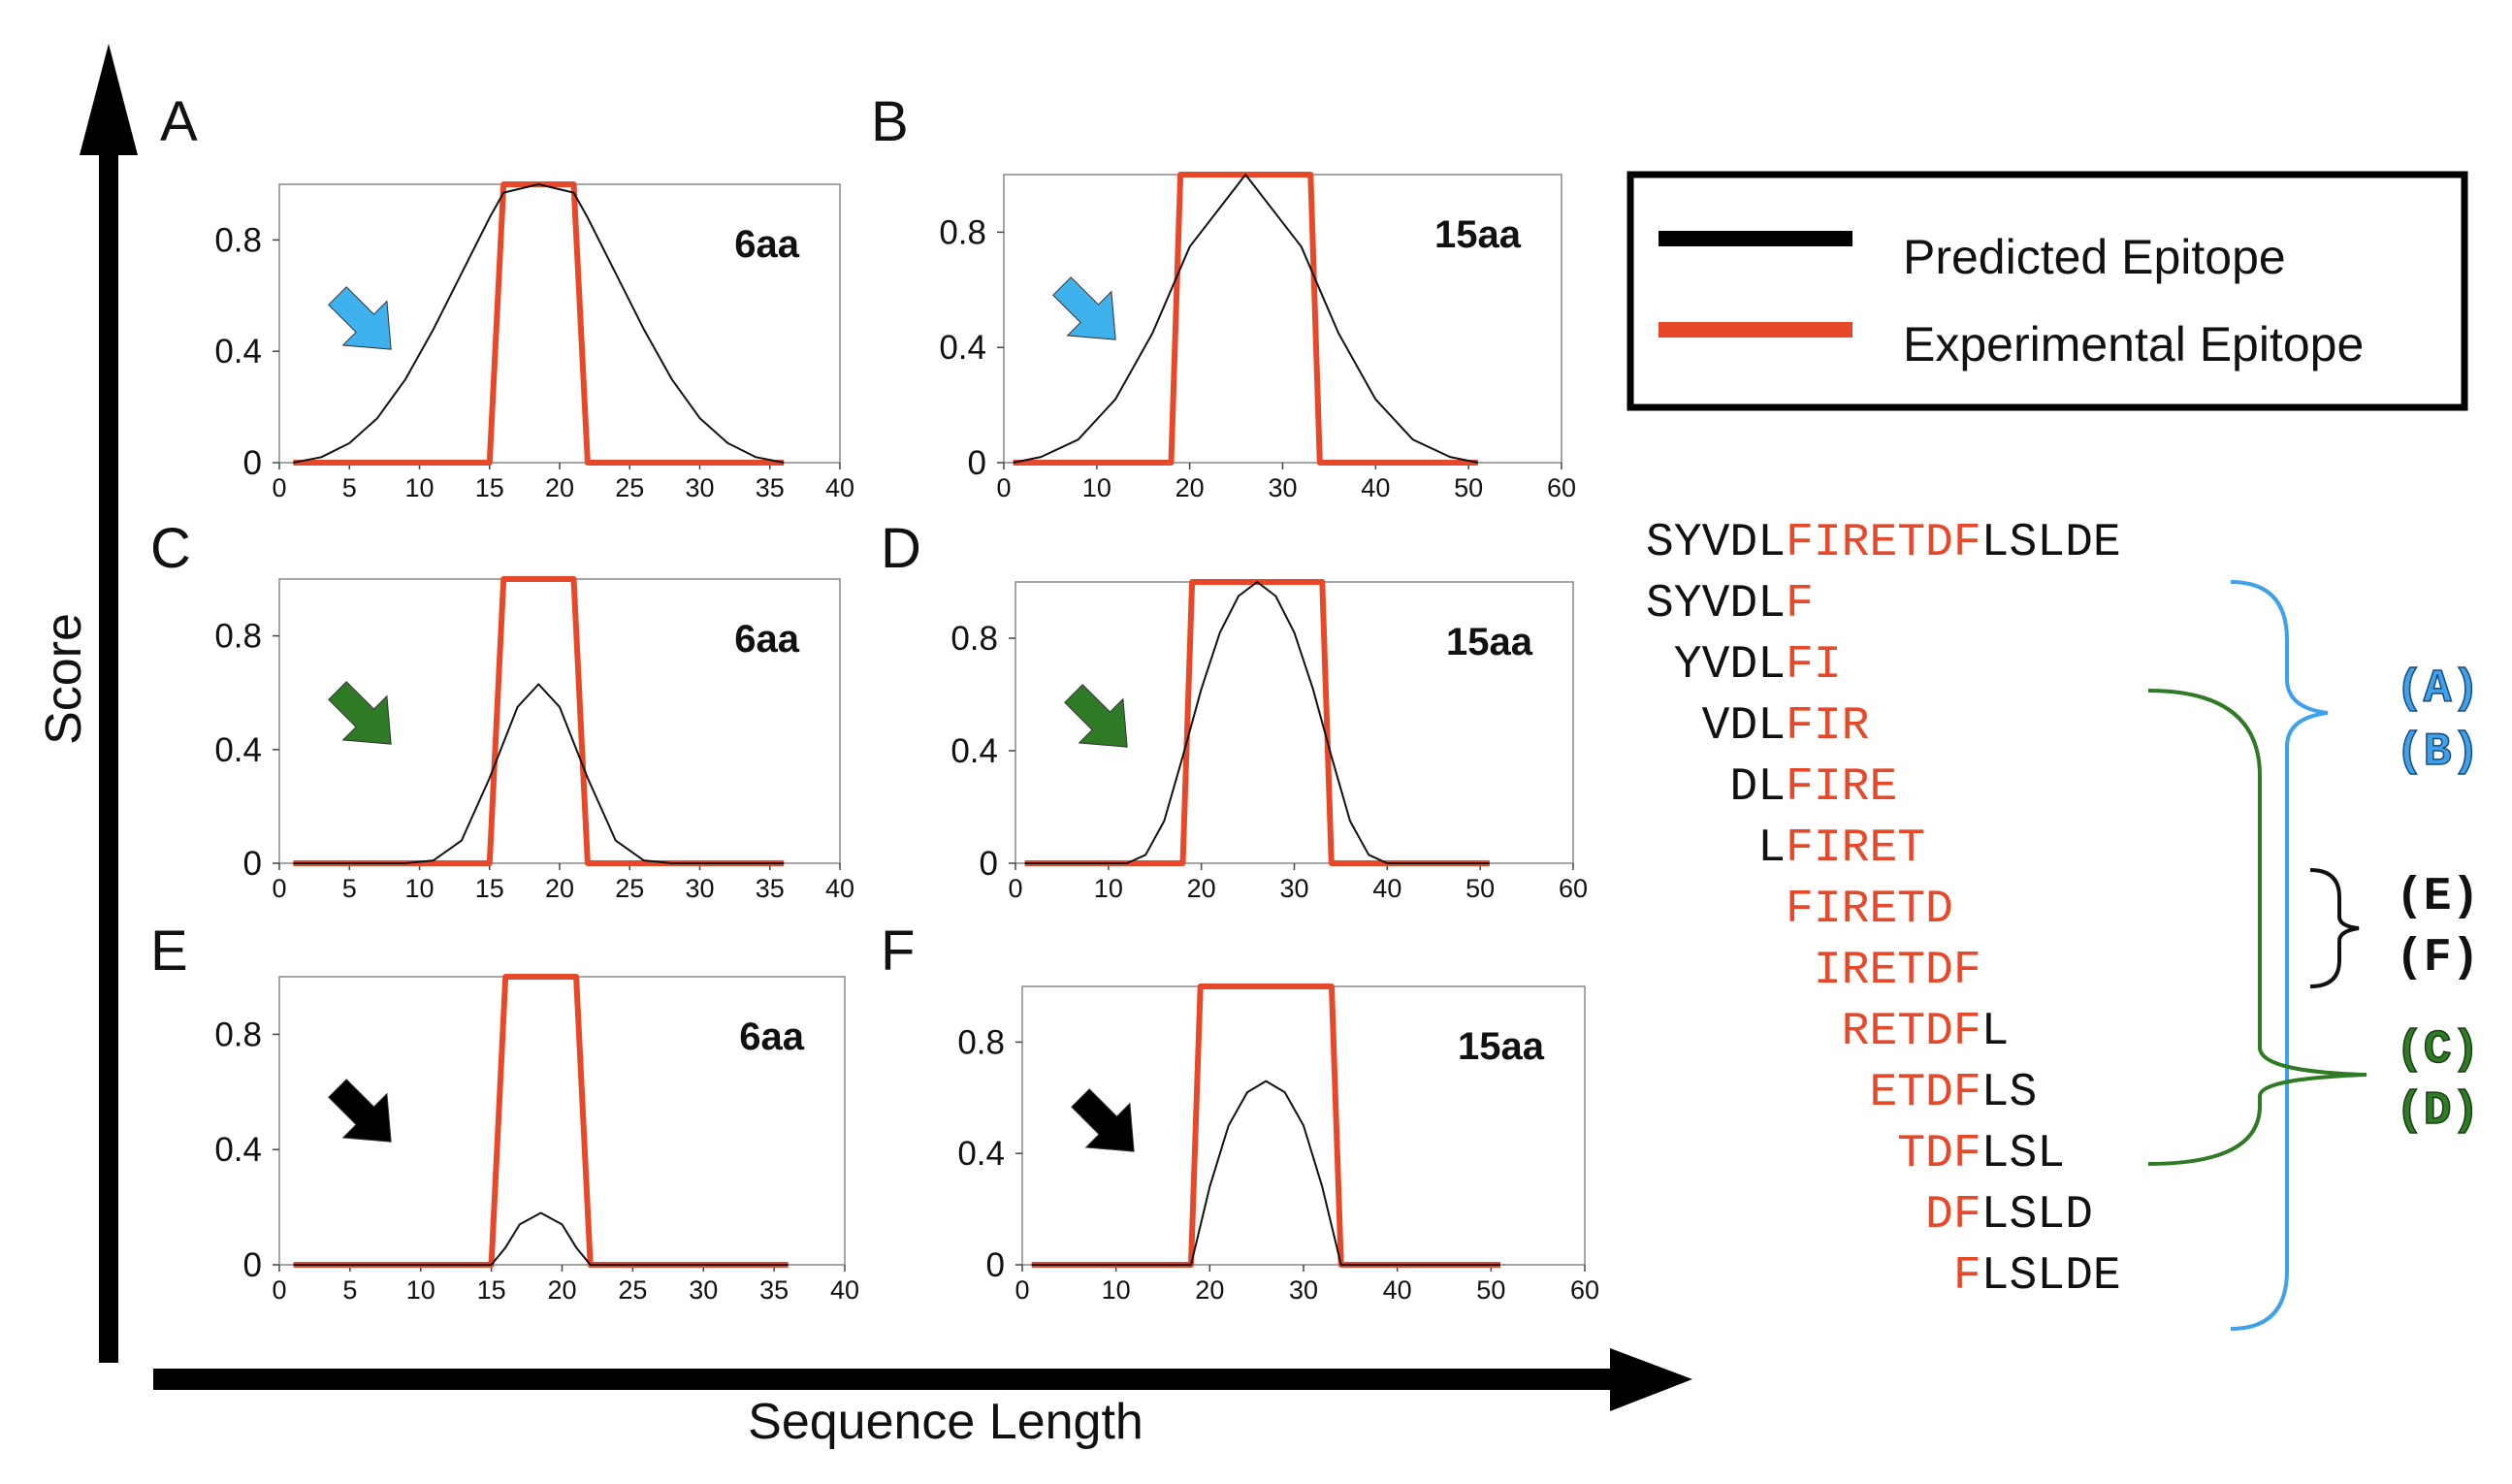 The width and height of the screenshot is (2512, 1484). I want to click on sequence-epitope: IRETDF, so click(1898, 971).